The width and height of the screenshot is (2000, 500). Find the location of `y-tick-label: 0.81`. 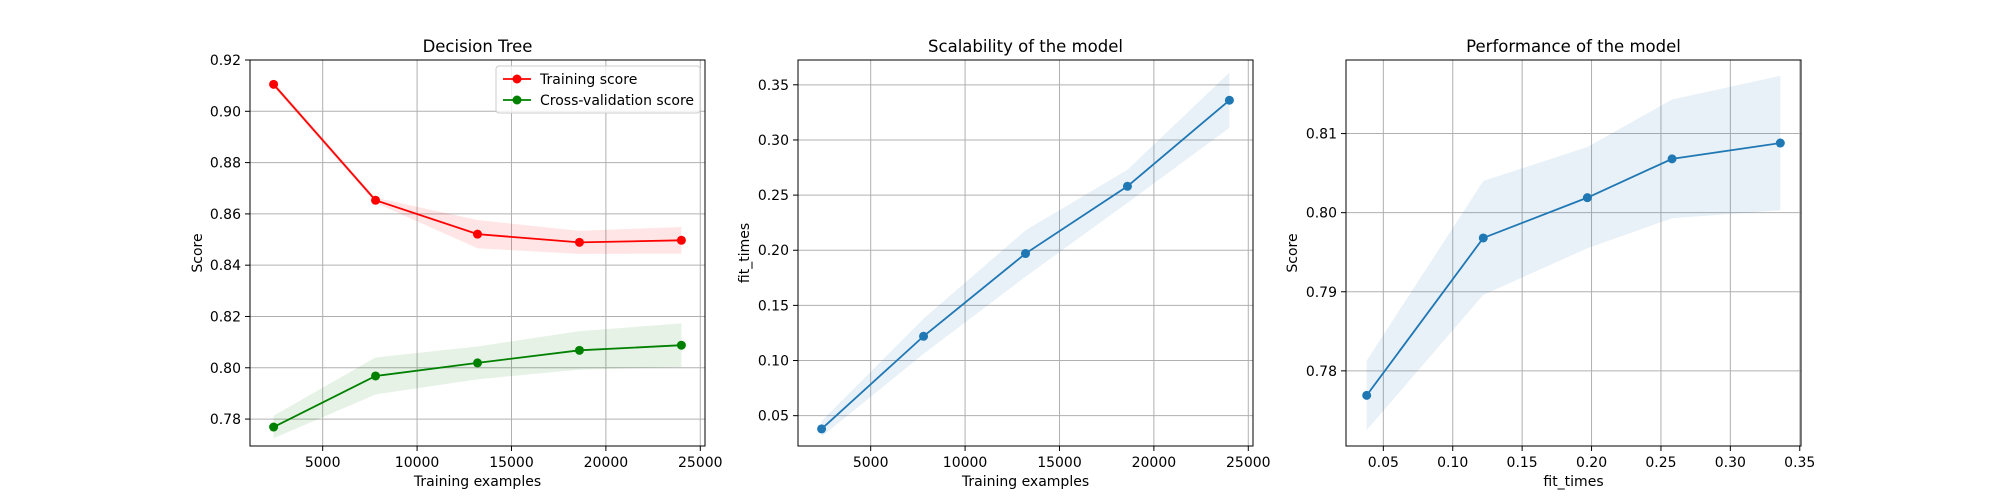

y-tick-label: 0.81 is located at coordinates (1321, 135).